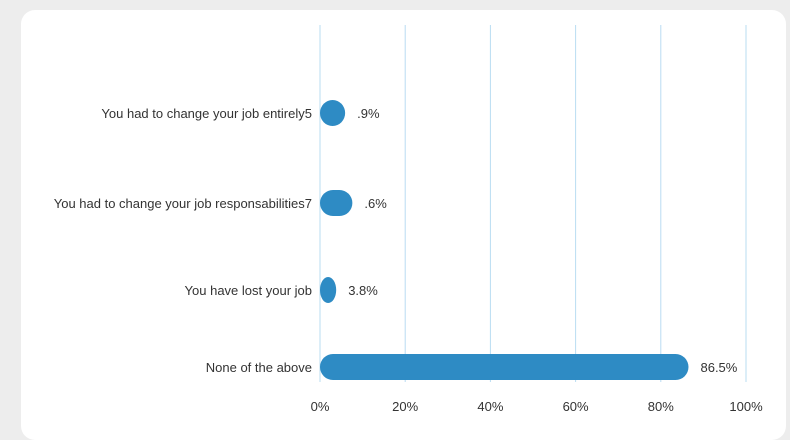 The image size is (790, 440). What do you see at coordinates (490, 406) in the screenshot?
I see `x-tick-label: 40%` at bounding box center [490, 406].